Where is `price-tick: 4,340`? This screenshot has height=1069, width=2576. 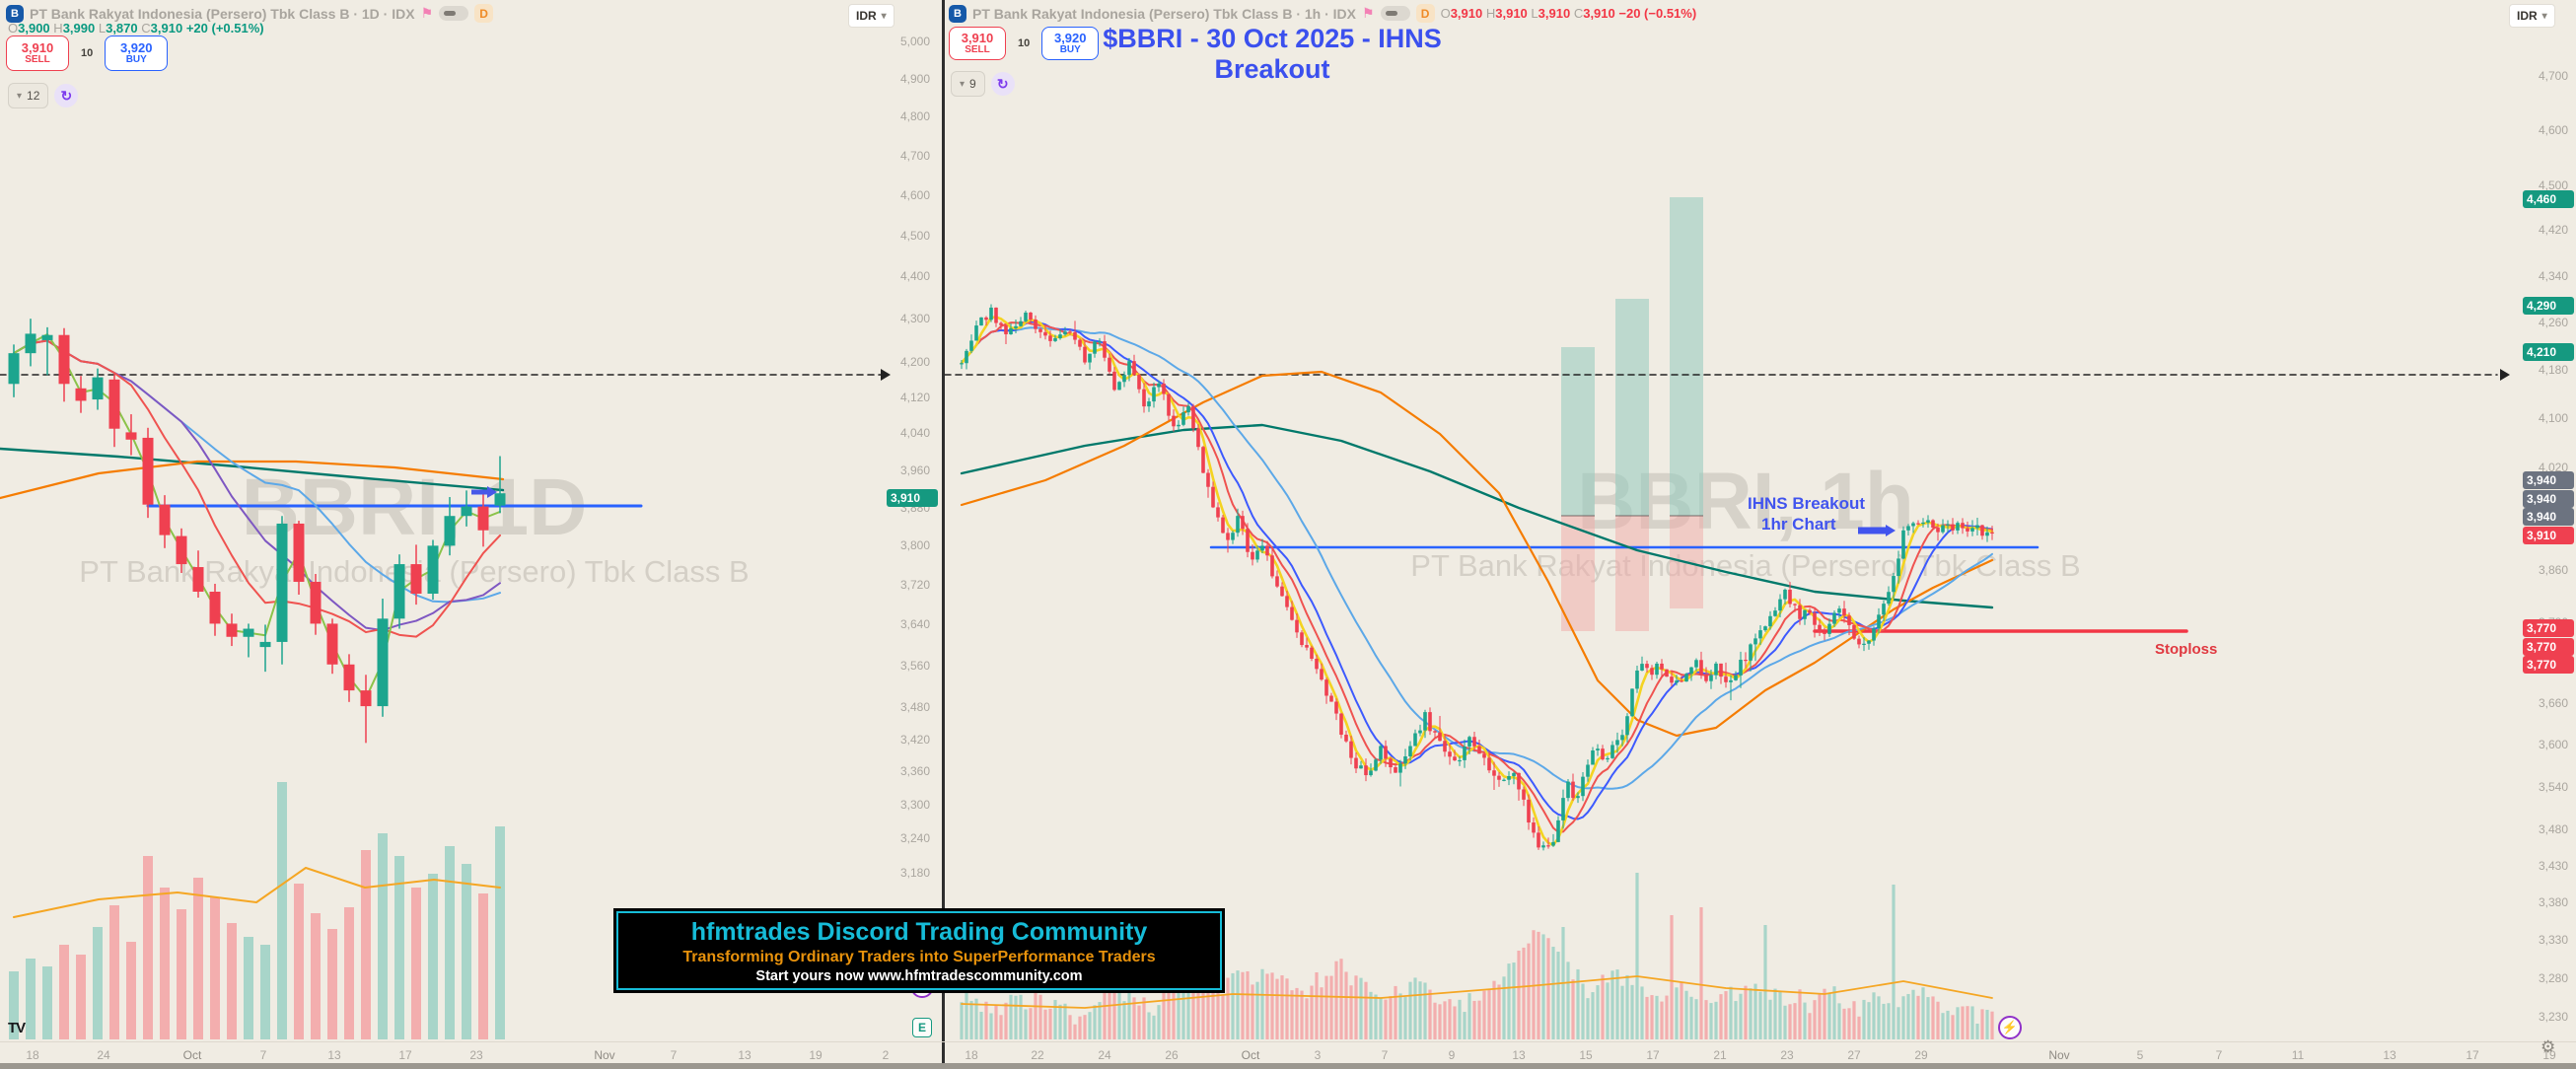
price-tick: 4,340 is located at coordinates (2553, 275).